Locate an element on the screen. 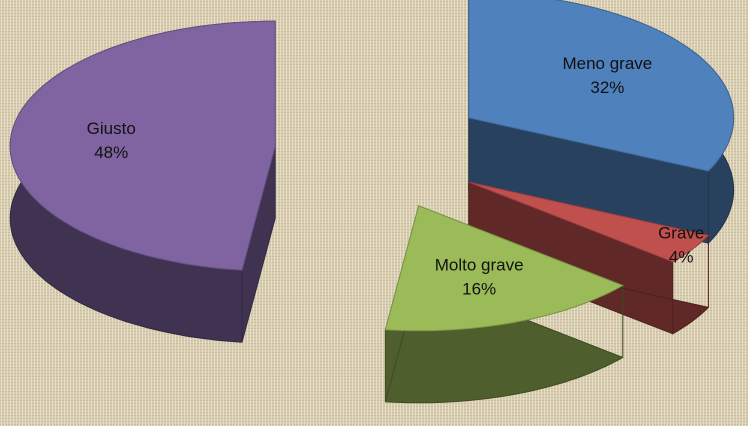  data-label-value: 16% is located at coordinates (479, 288).